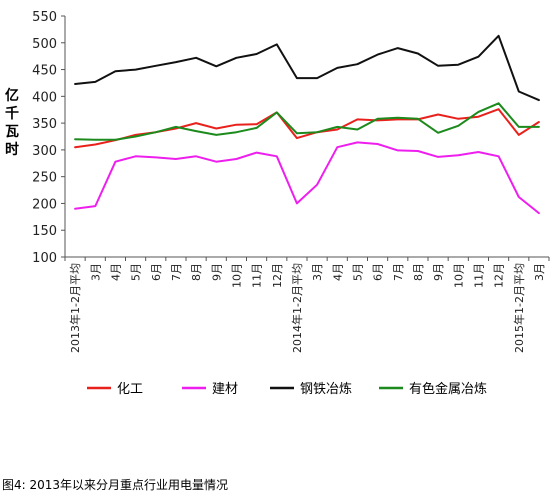 This screenshot has height=497, width=555. Describe the element at coordinates (44, 151) in the screenshot. I see `y-tick-label: 300` at that location.